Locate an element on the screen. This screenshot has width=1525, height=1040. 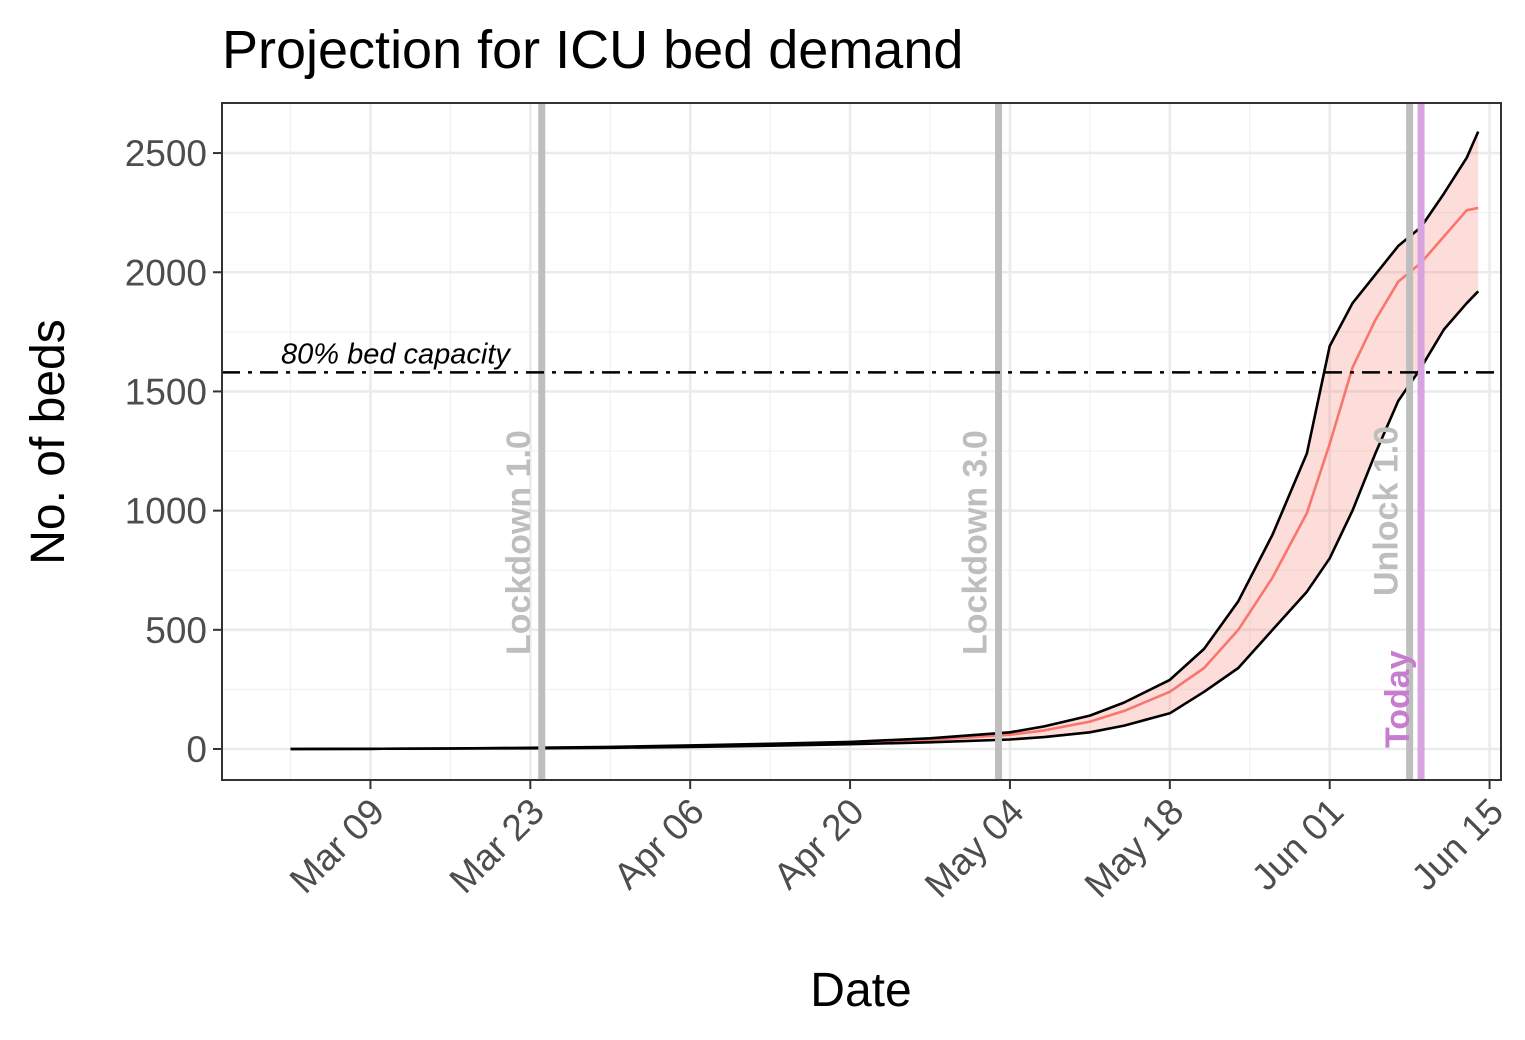
y-tick-label: 2000 is located at coordinates (166, 272).